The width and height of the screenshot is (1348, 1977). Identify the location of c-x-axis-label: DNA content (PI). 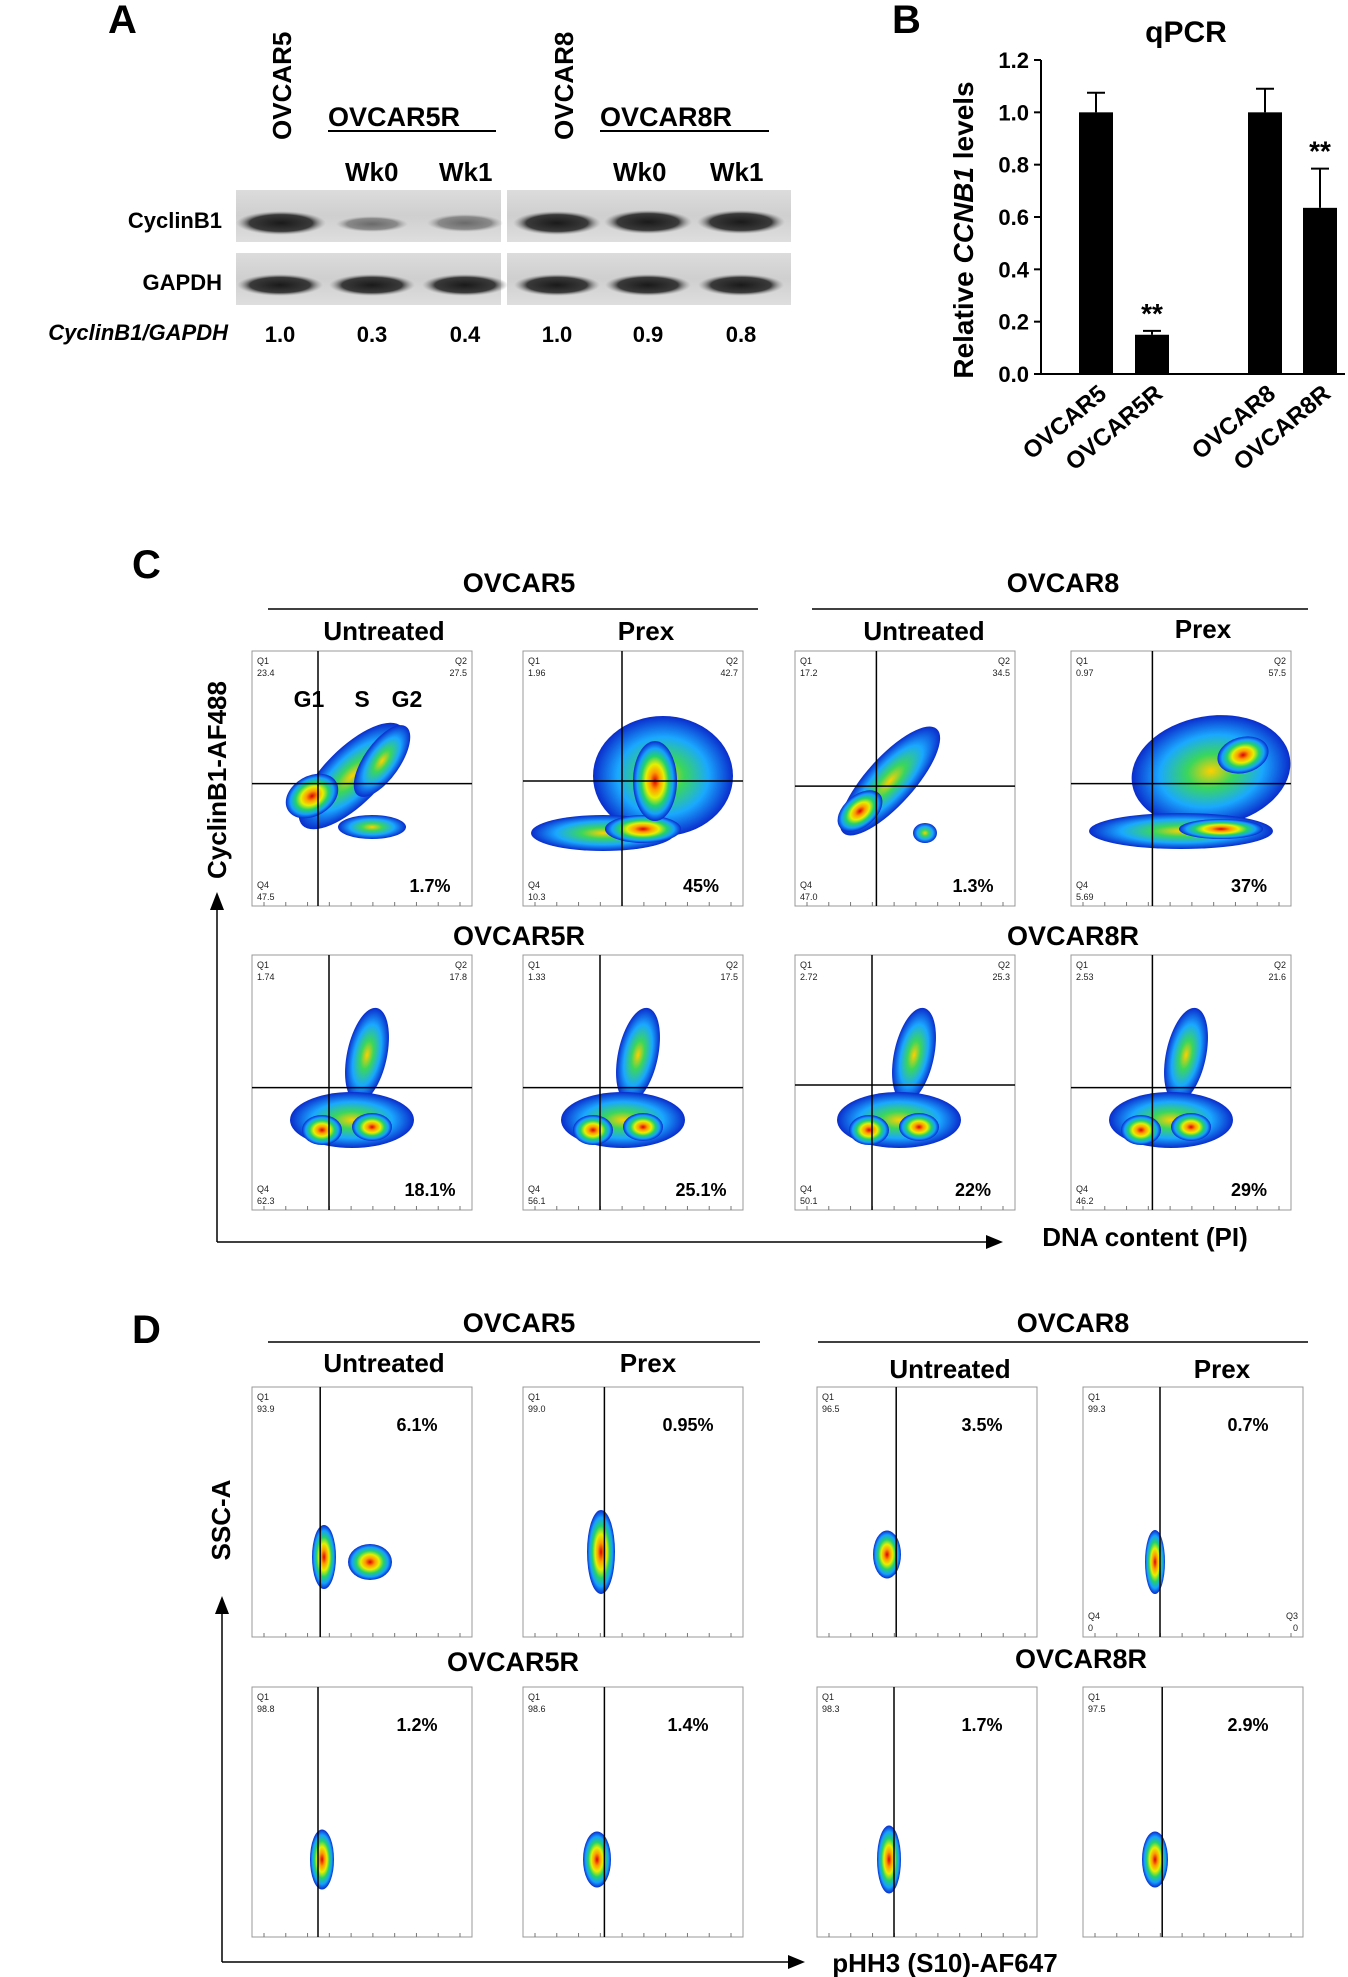
(1145, 1237).